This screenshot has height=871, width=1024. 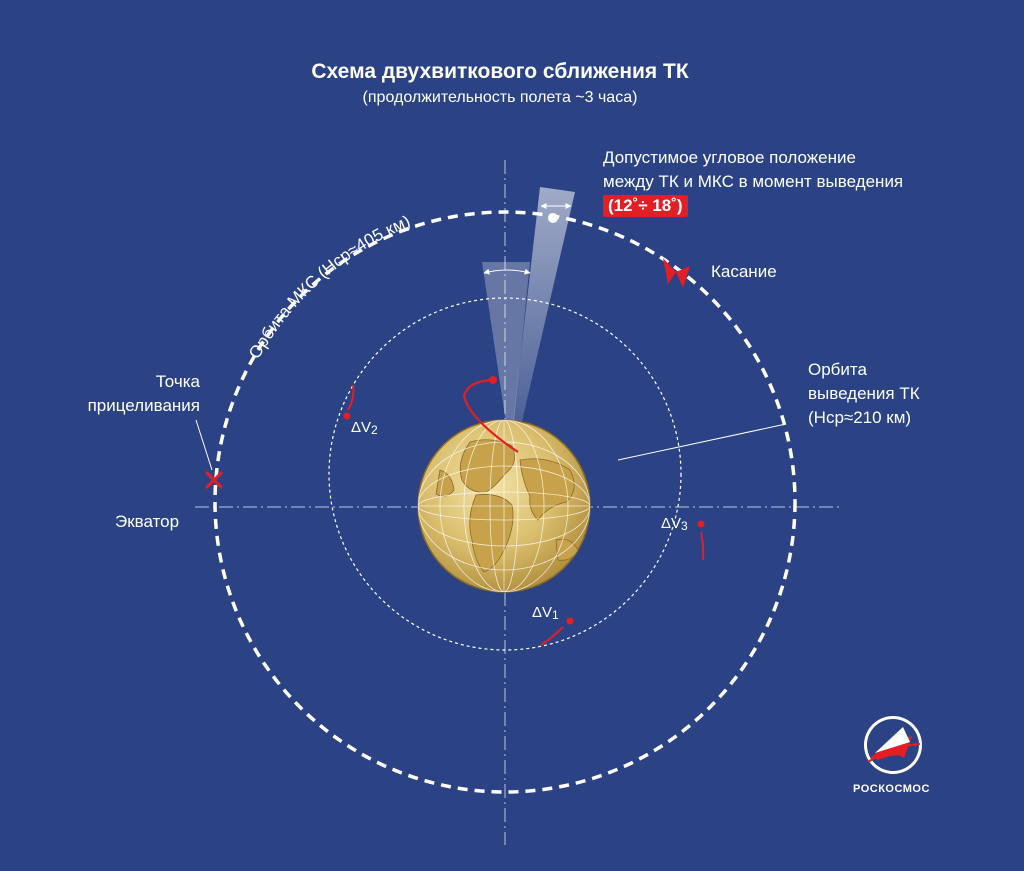 What do you see at coordinates (669, 271) in the screenshot?
I see `docking-marker-icon` at bounding box center [669, 271].